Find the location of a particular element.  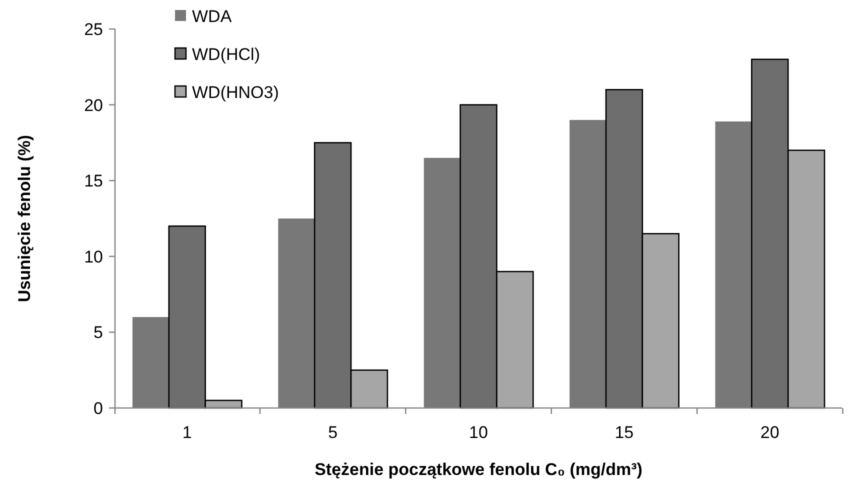

y-tick-label: 5 is located at coordinates (98, 332).